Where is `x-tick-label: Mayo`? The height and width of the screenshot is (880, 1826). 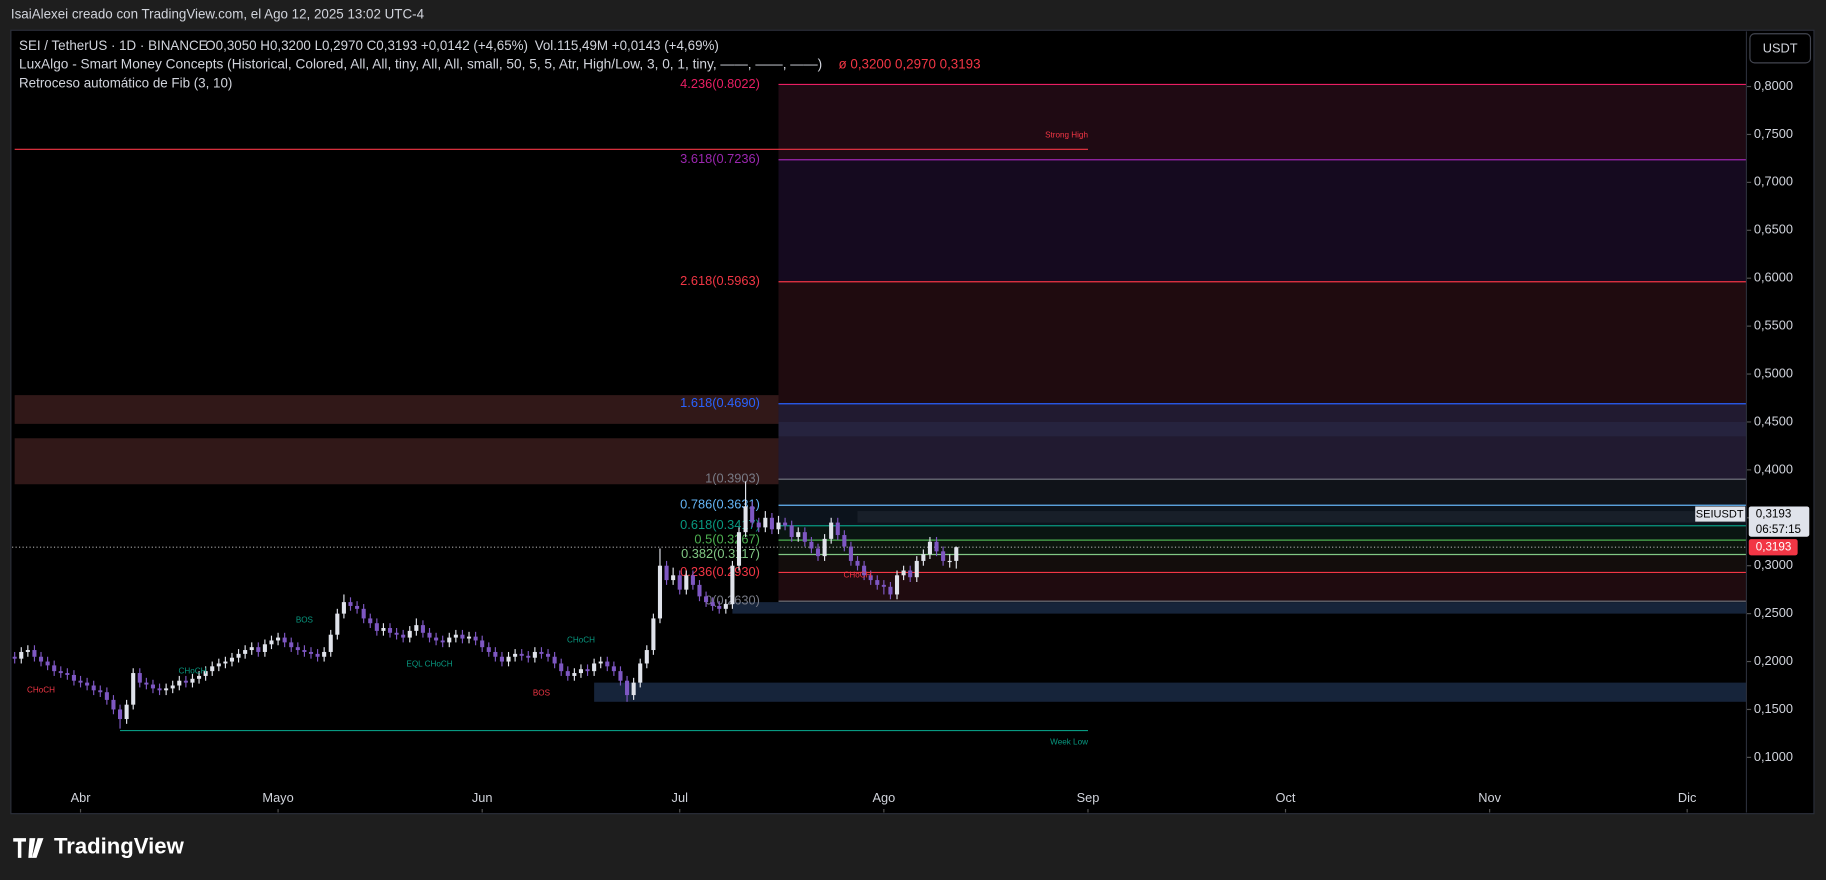
x-tick-label: Mayo is located at coordinates (277, 797).